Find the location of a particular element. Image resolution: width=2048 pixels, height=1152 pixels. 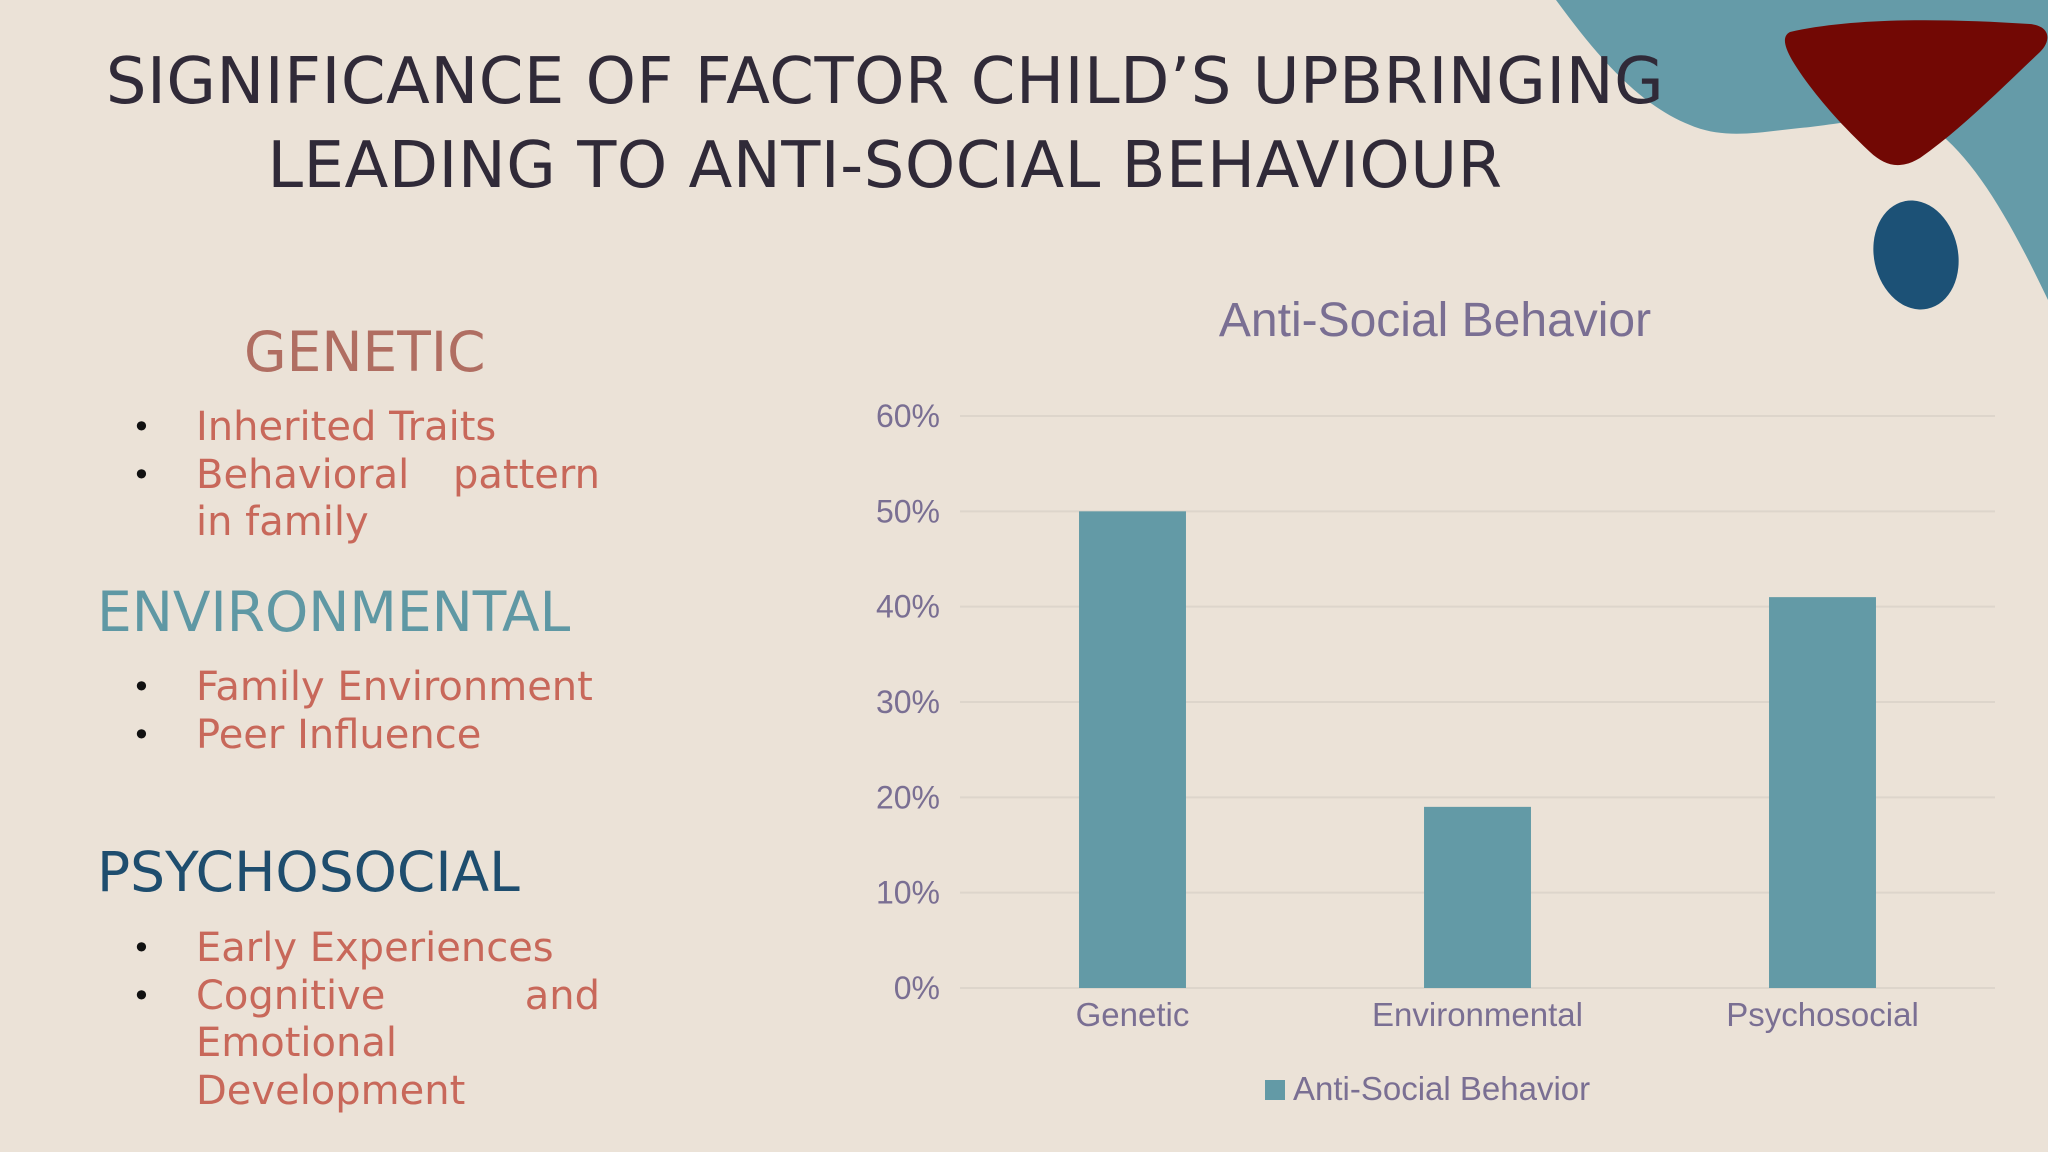

chart-legend: Anti-Social Behavior is located at coordinates (1427, 1088).